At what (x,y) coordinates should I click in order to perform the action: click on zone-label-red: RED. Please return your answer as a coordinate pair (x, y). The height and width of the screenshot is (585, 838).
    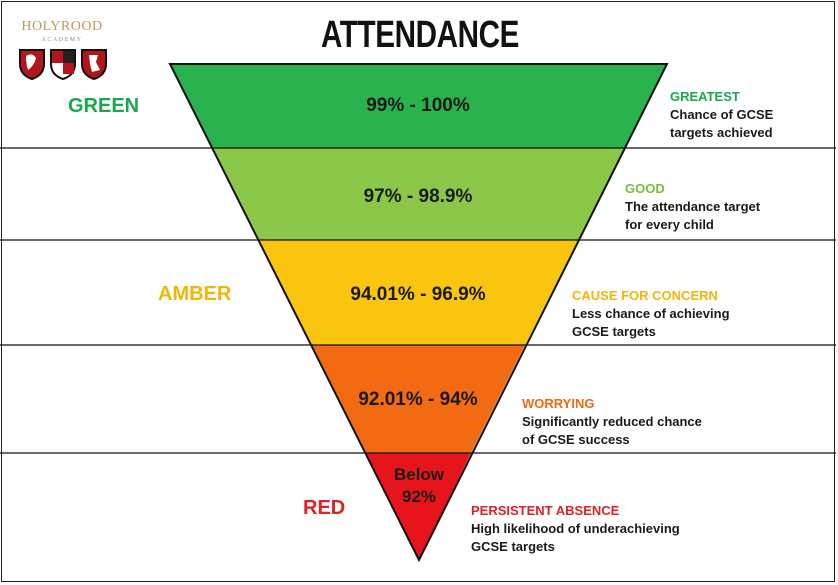
    Looking at the image, I should click on (324, 508).